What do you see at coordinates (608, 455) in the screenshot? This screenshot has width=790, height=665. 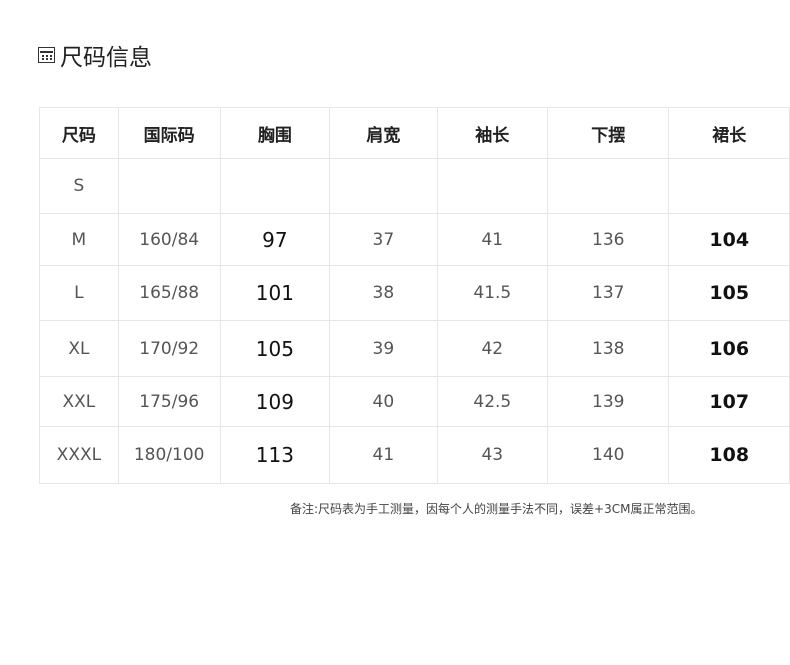 I see `table-cell: 140` at bounding box center [608, 455].